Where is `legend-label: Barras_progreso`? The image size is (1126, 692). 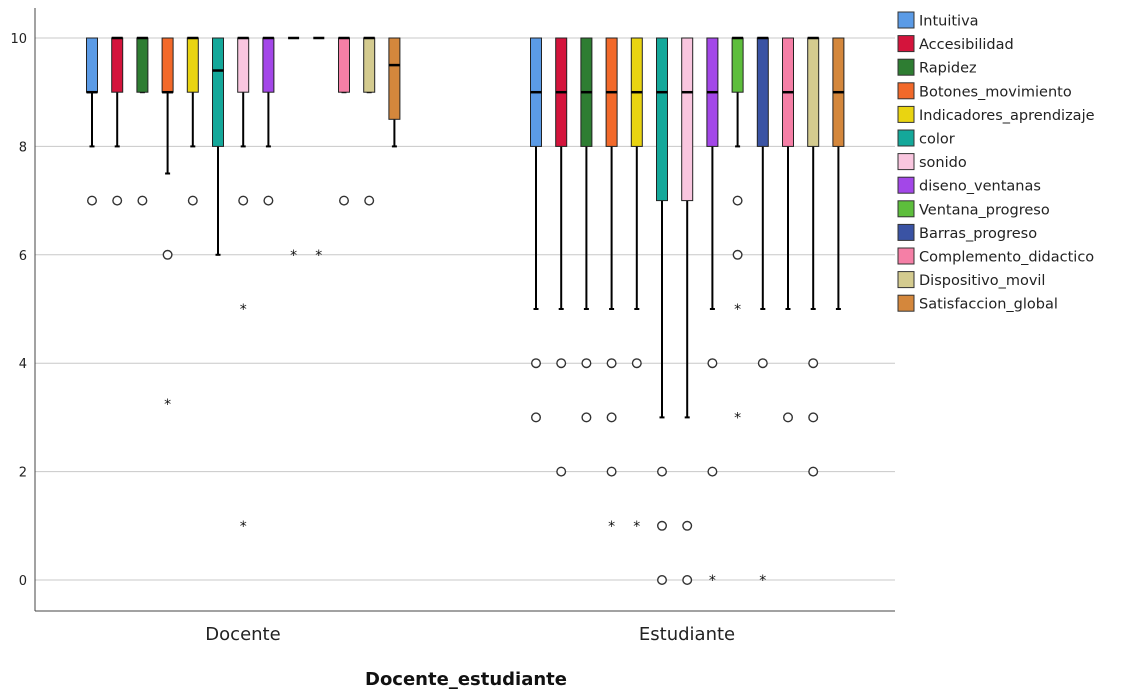 legend-label: Barras_progreso is located at coordinates (978, 234).